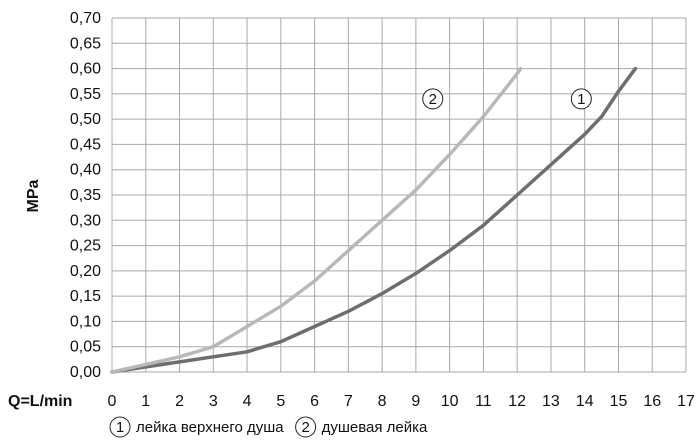  I want to click on x-tick-label: 5, so click(280, 401).